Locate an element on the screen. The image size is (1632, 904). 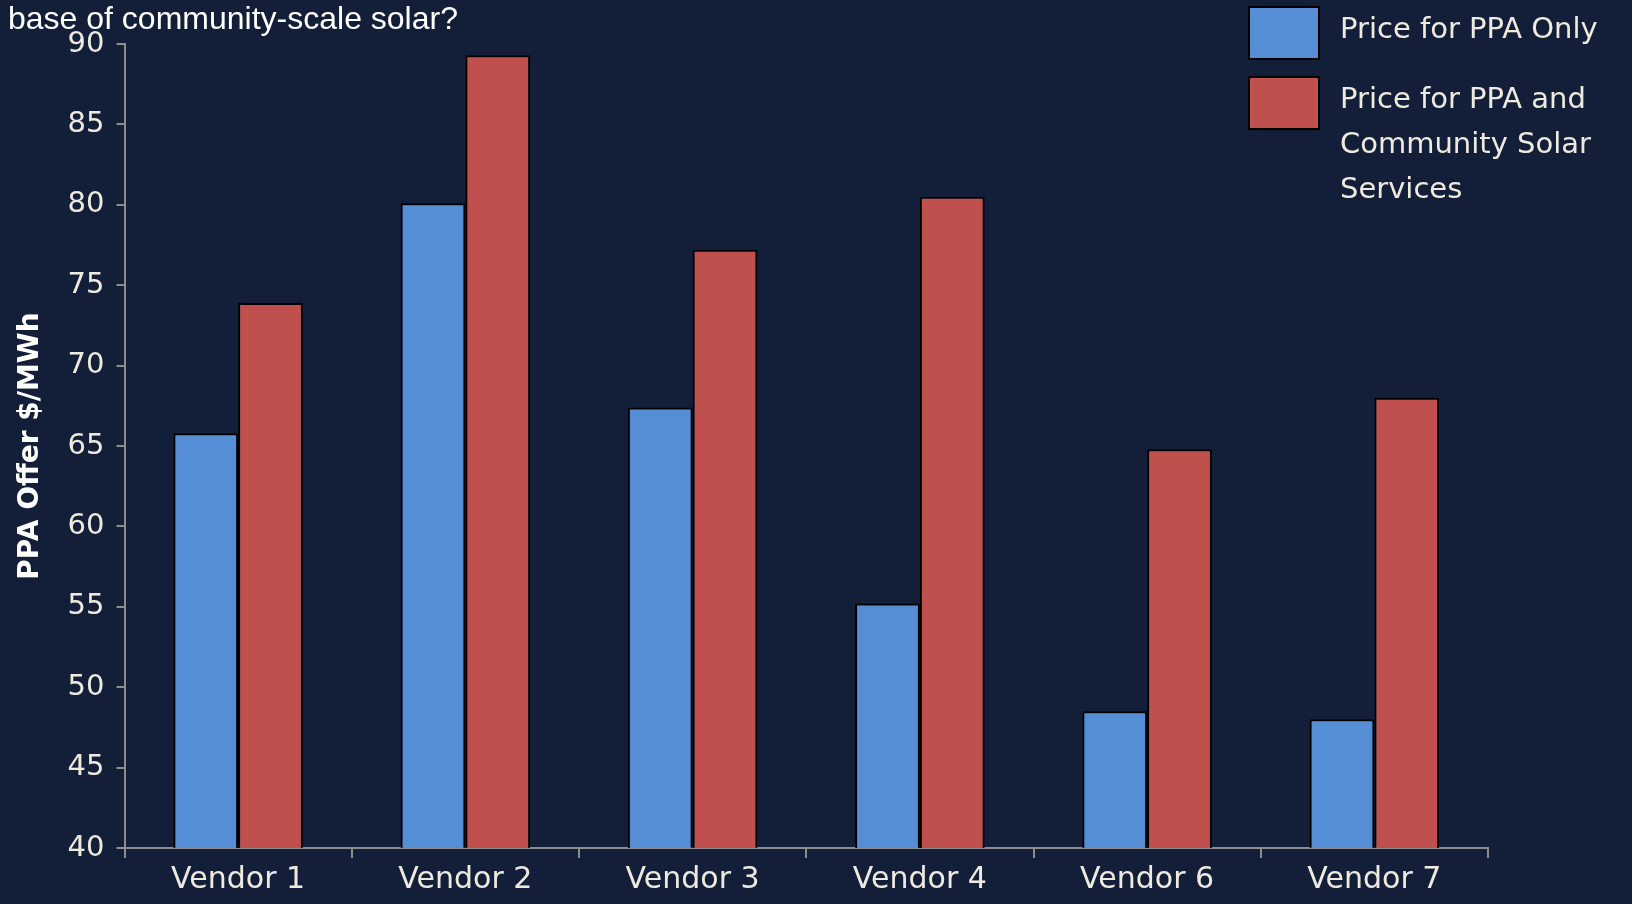
x-tick-label: Vendor 7 is located at coordinates (1374, 877).